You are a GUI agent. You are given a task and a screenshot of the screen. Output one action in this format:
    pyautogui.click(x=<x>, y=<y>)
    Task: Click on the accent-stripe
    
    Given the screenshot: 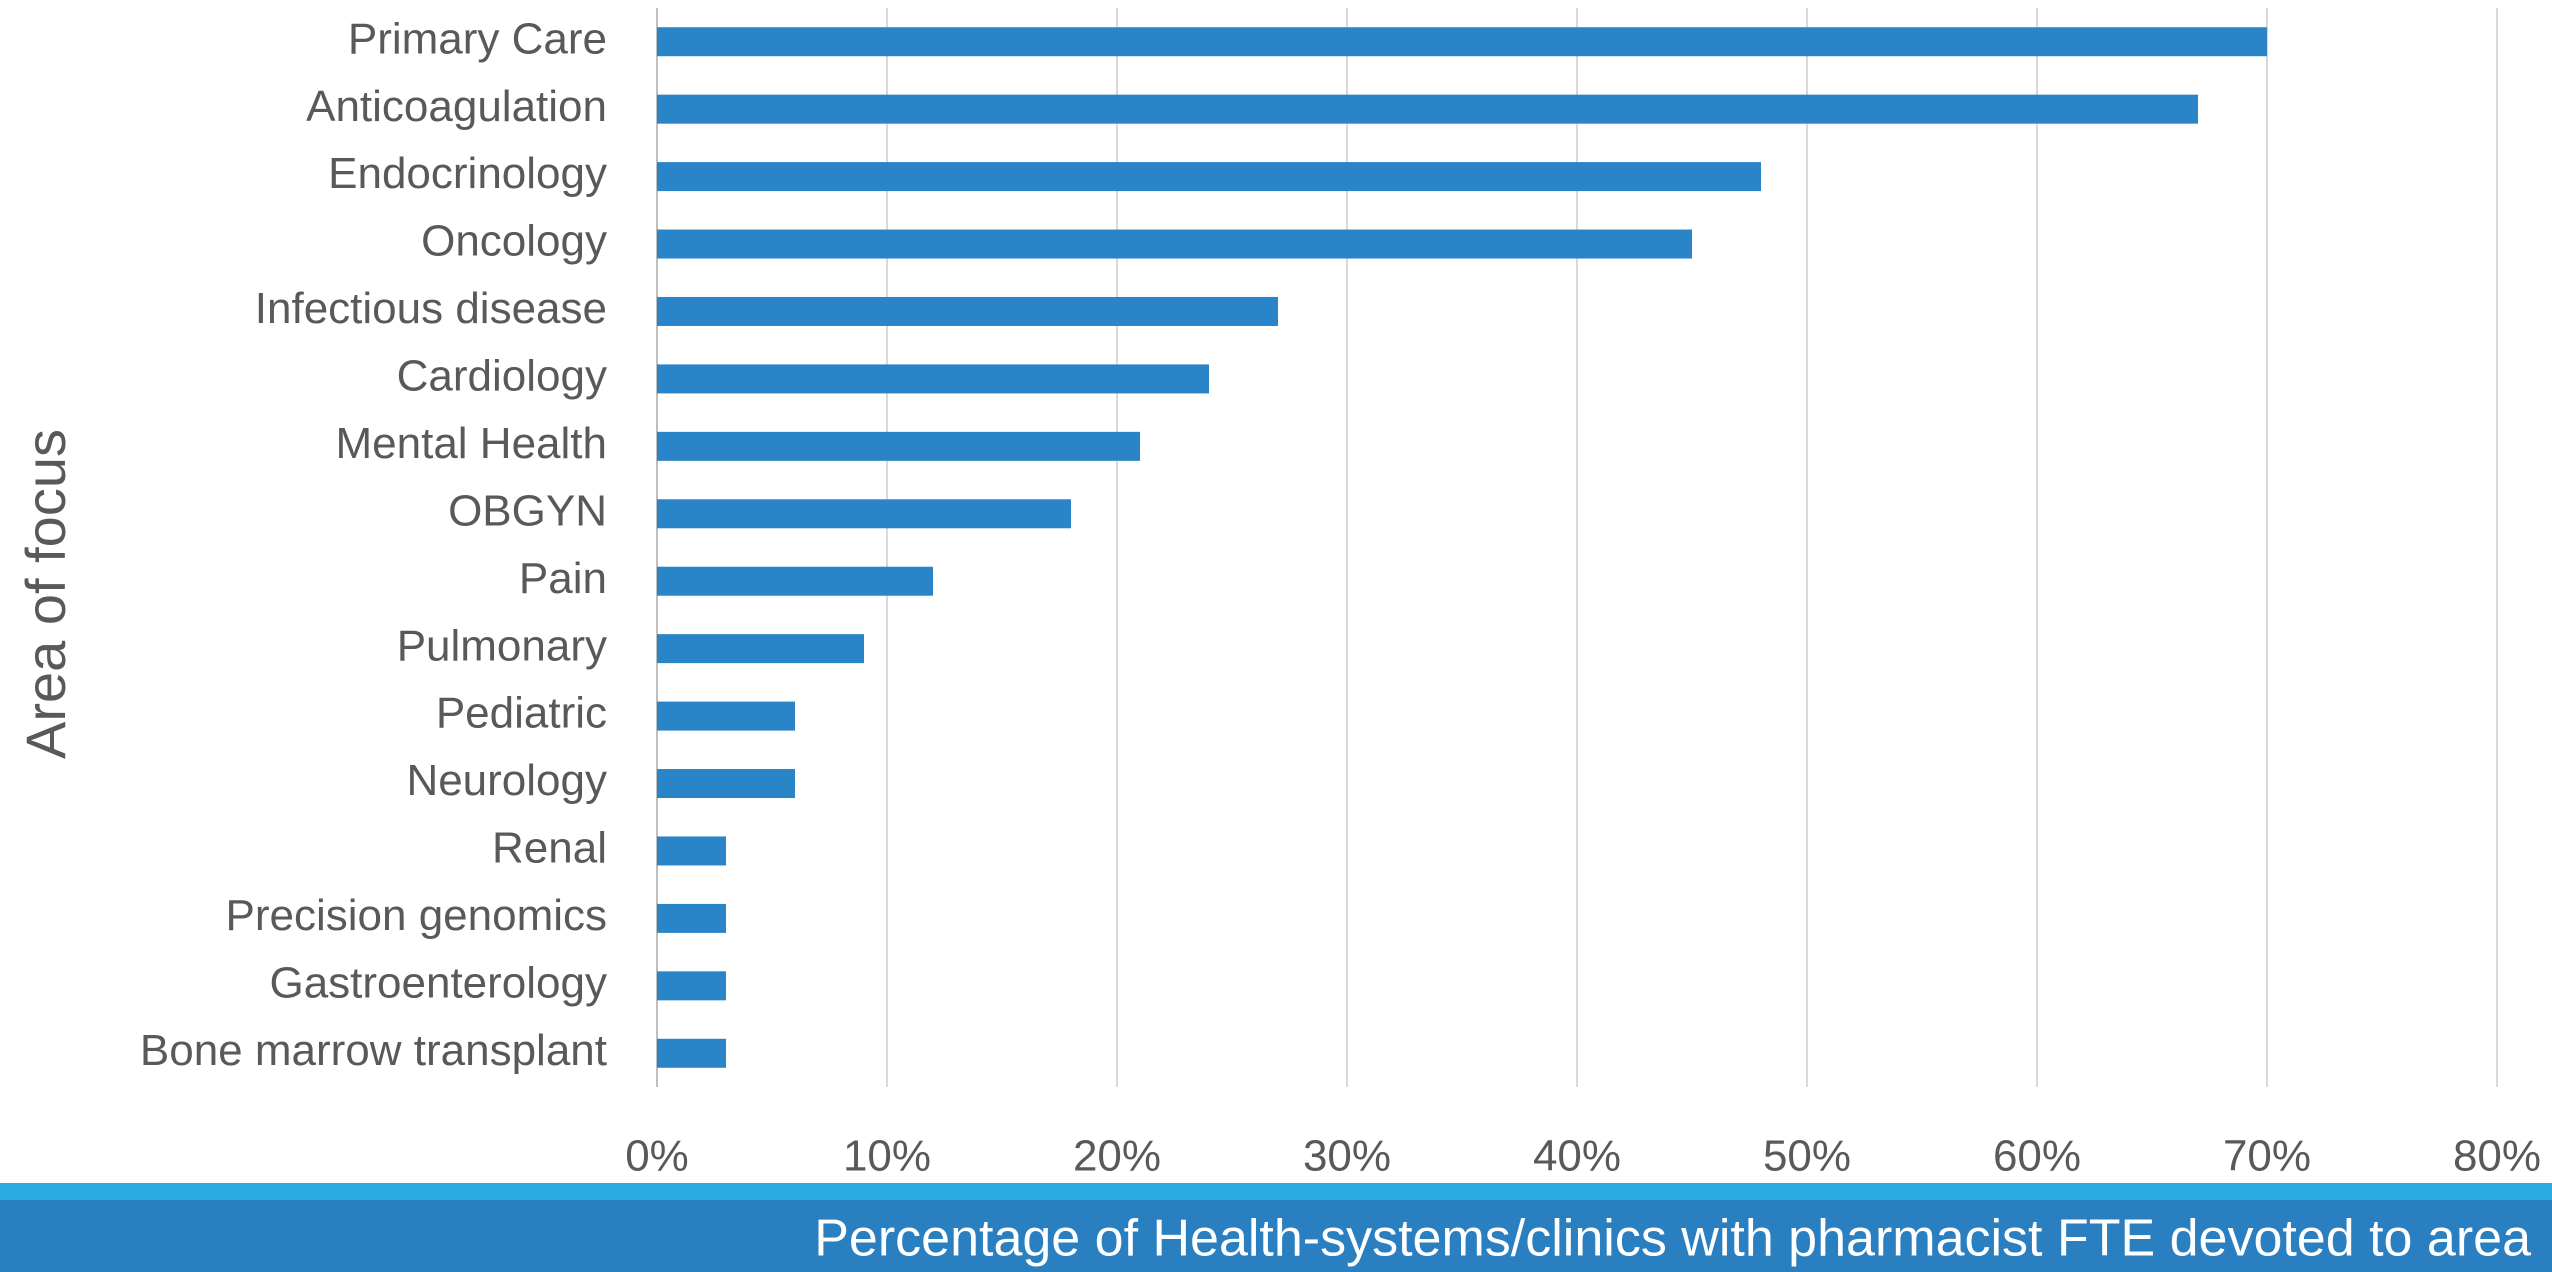 What is the action you would take?
    pyautogui.click(x=1276, y=1191)
    